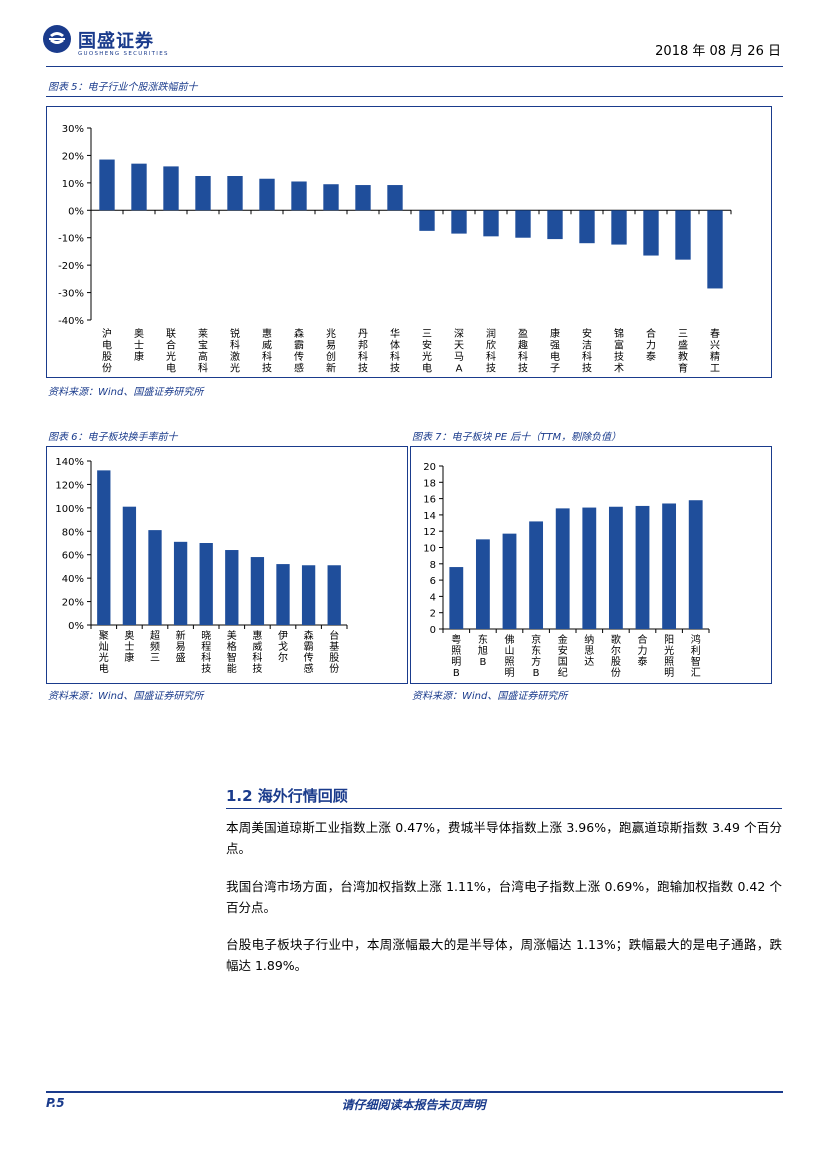  What do you see at coordinates (589, 568) in the screenshot?
I see `bar-纳思达` at bounding box center [589, 568].